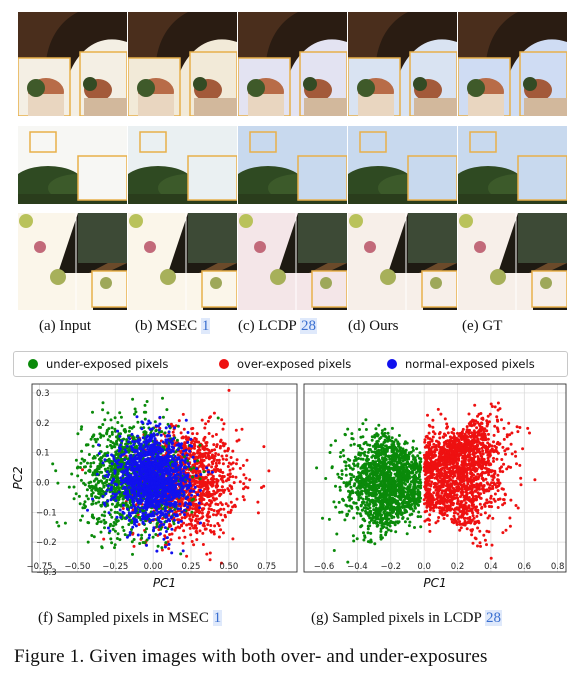 This screenshot has width=584, height=676. Describe the element at coordinates (308, 326) in the screenshot. I see `citation-link: 28` at that location.